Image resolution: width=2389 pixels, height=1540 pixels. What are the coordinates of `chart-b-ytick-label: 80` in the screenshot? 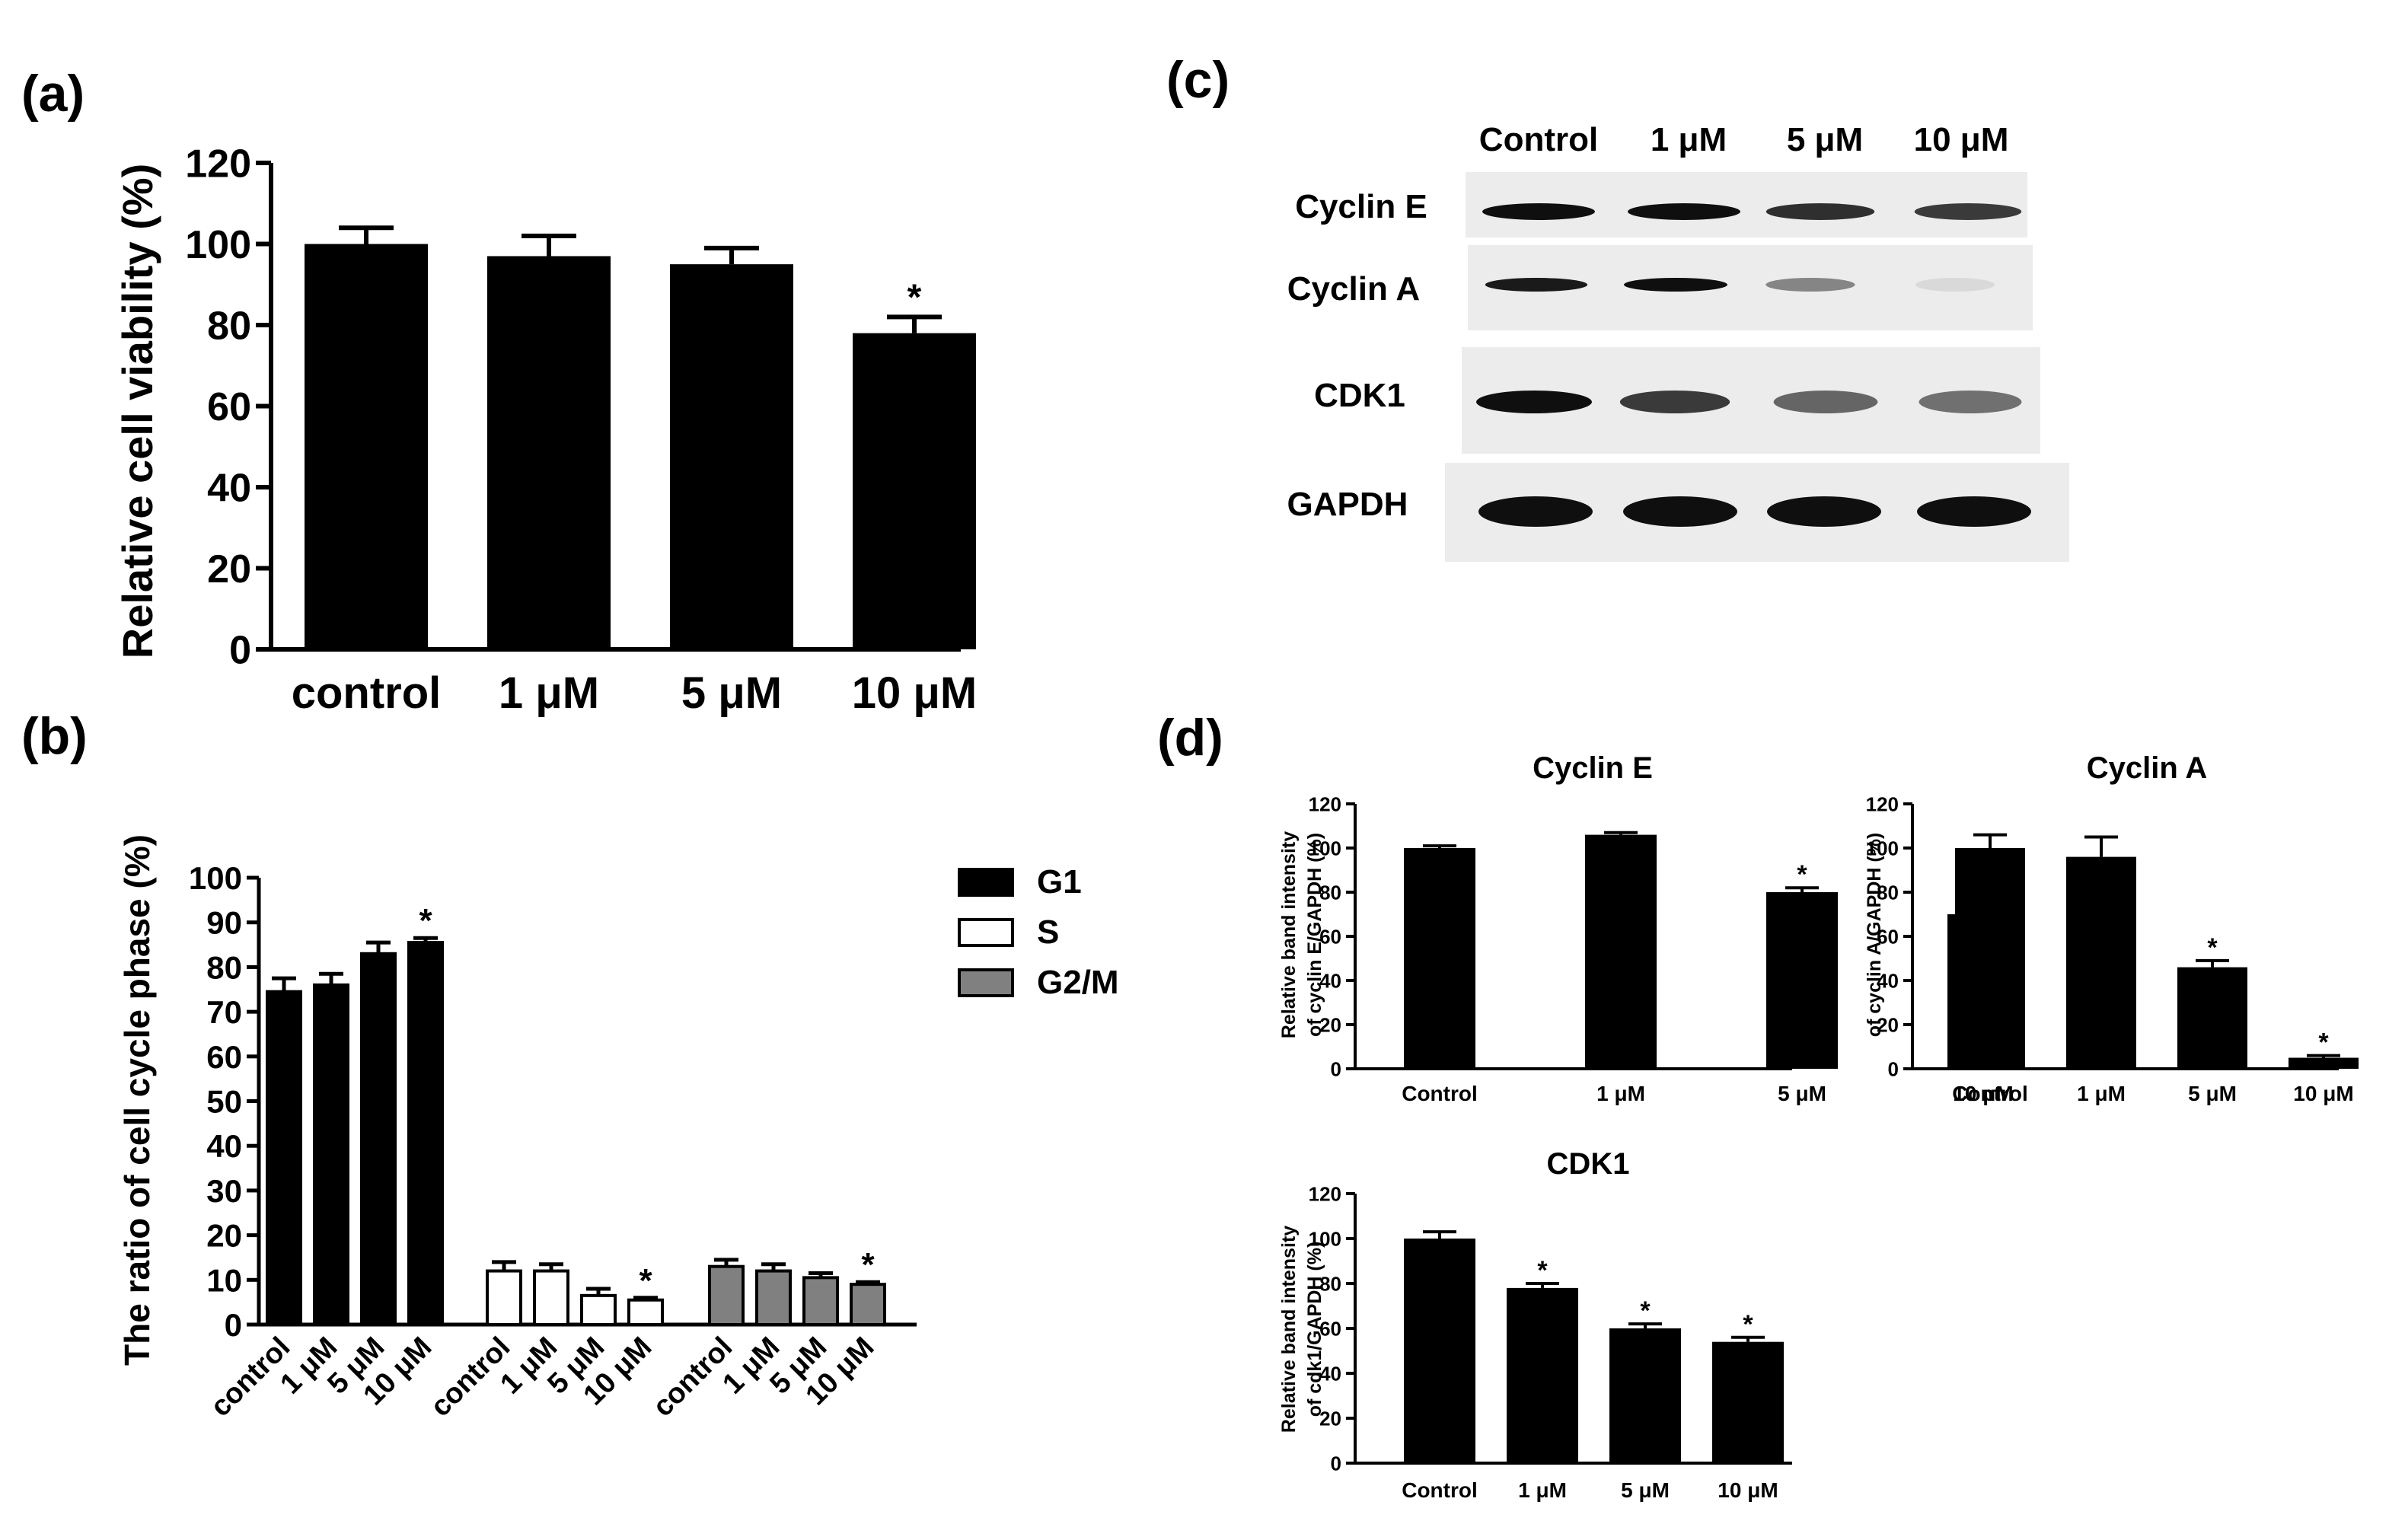 It's located at (224, 967).